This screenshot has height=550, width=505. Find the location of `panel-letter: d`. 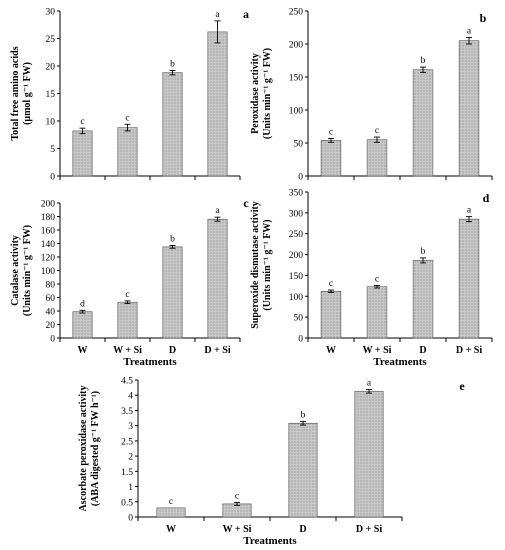

panel-letter: d is located at coordinates (486, 198).